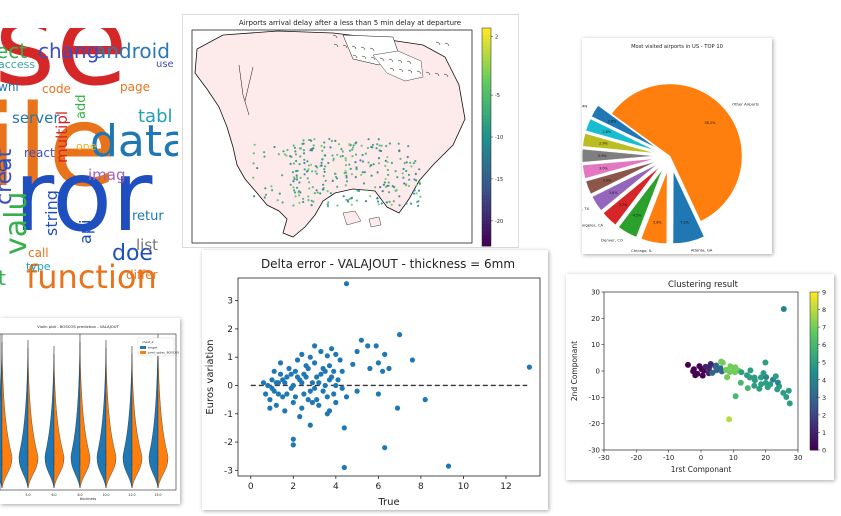 The width and height of the screenshot is (841, 516). I want to click on scatter-x-tick: 10, so click(464, 487).